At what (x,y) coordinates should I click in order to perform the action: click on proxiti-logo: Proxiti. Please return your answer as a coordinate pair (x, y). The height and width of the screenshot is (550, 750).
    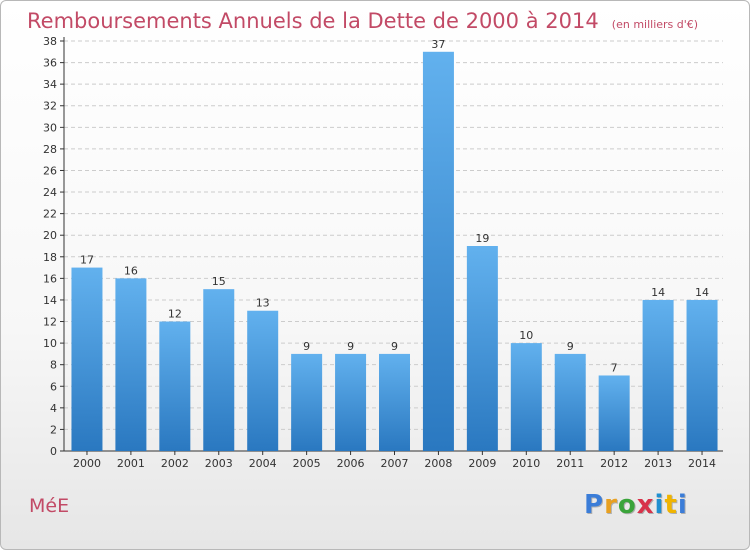
    Looking at the image, I should click on (636, 505).